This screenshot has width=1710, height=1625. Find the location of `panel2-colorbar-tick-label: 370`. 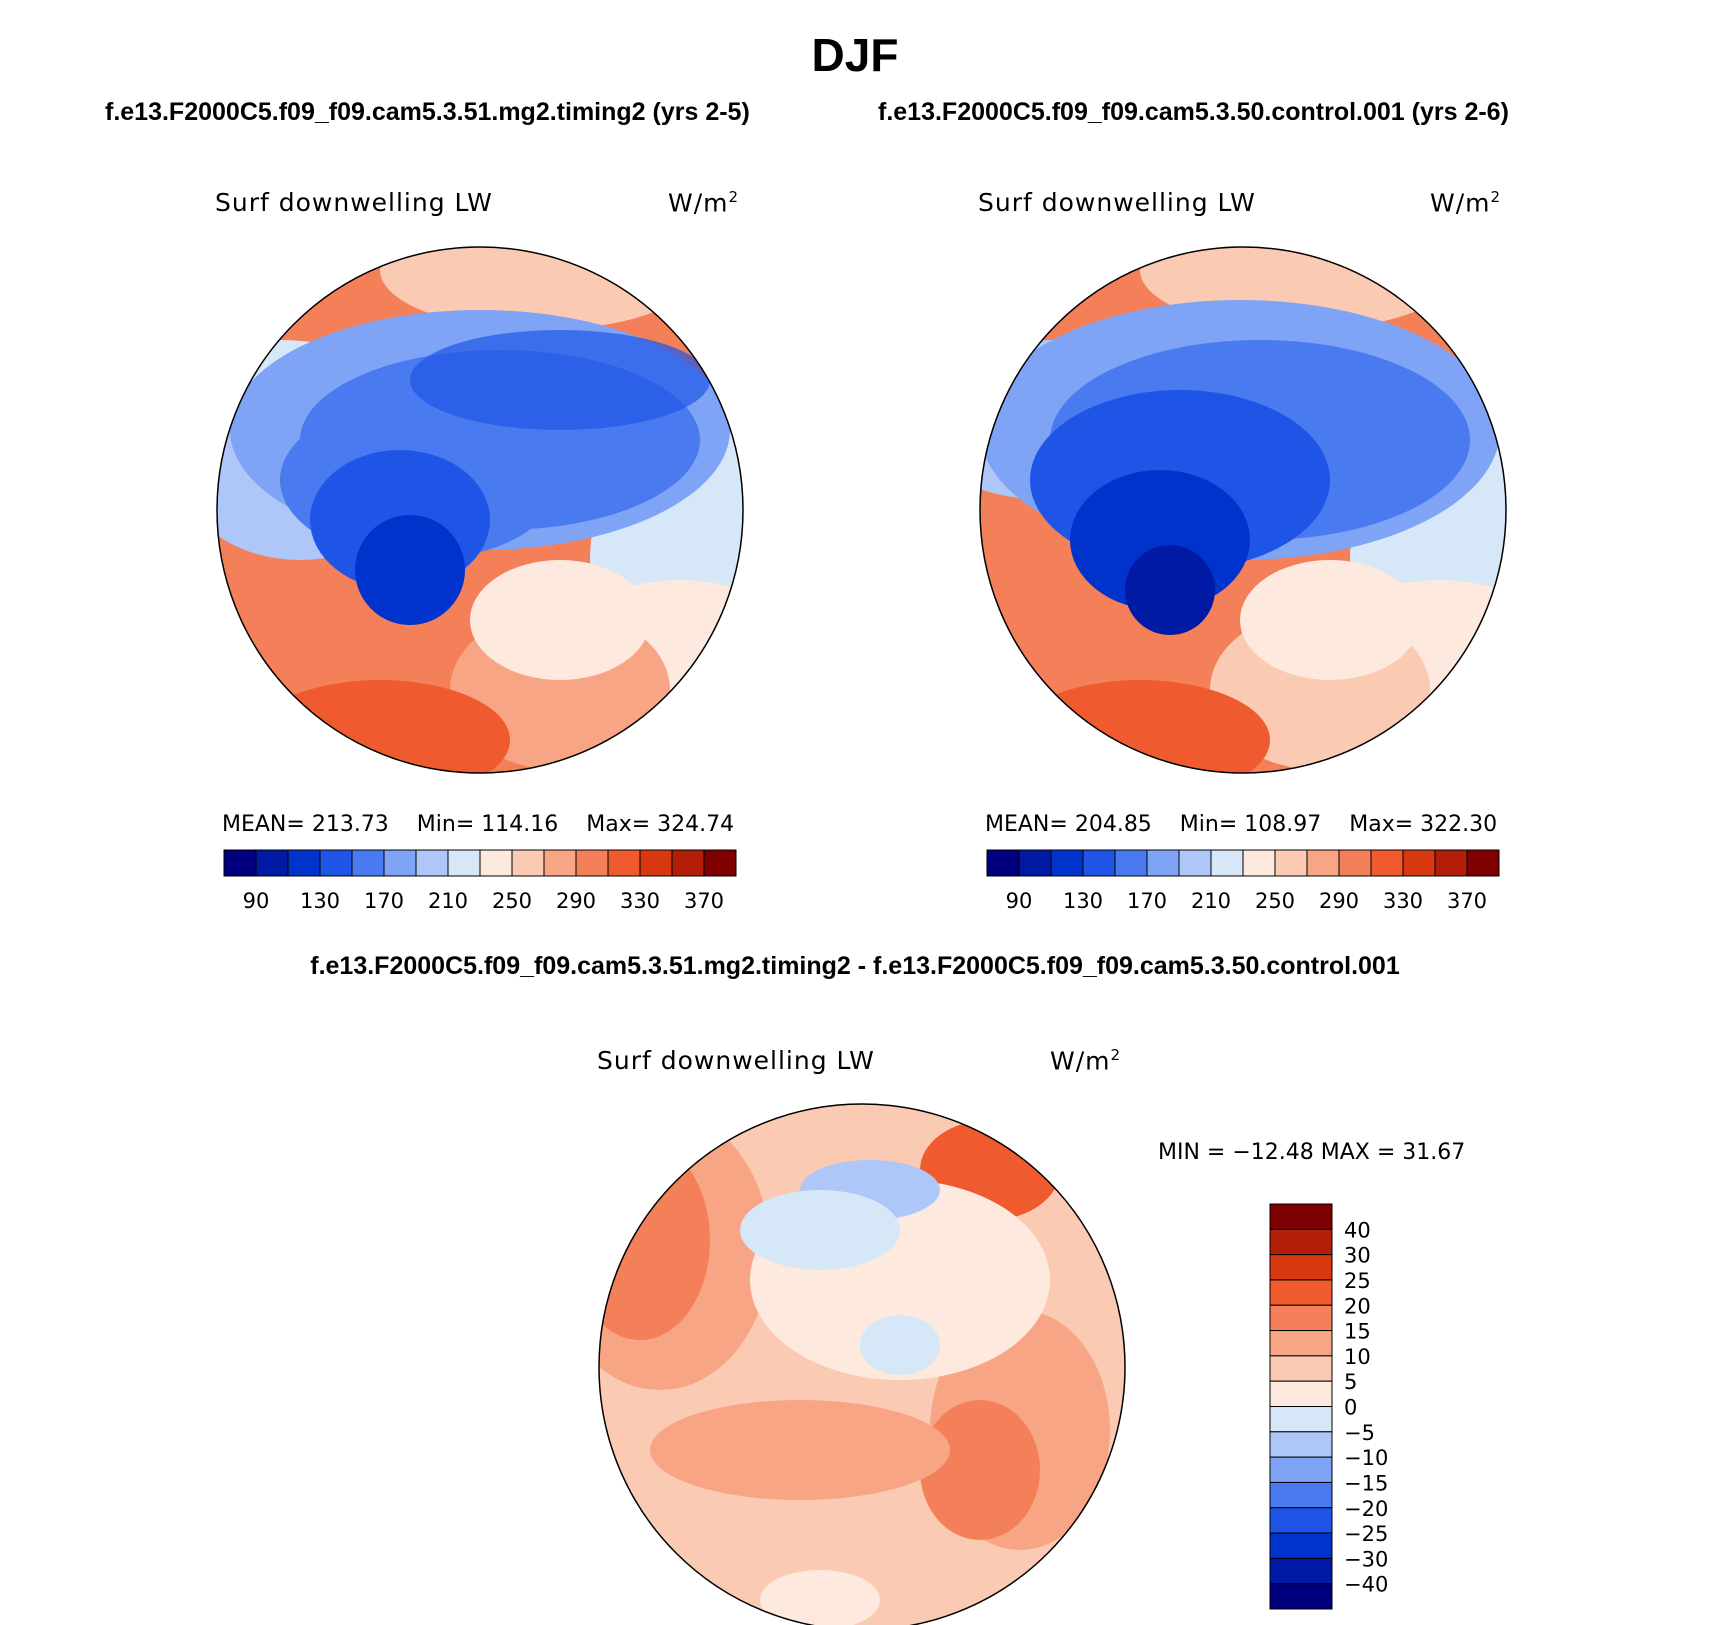

panel2-colorbar-tick-label: 370 is located at coordinates (1467, 901).